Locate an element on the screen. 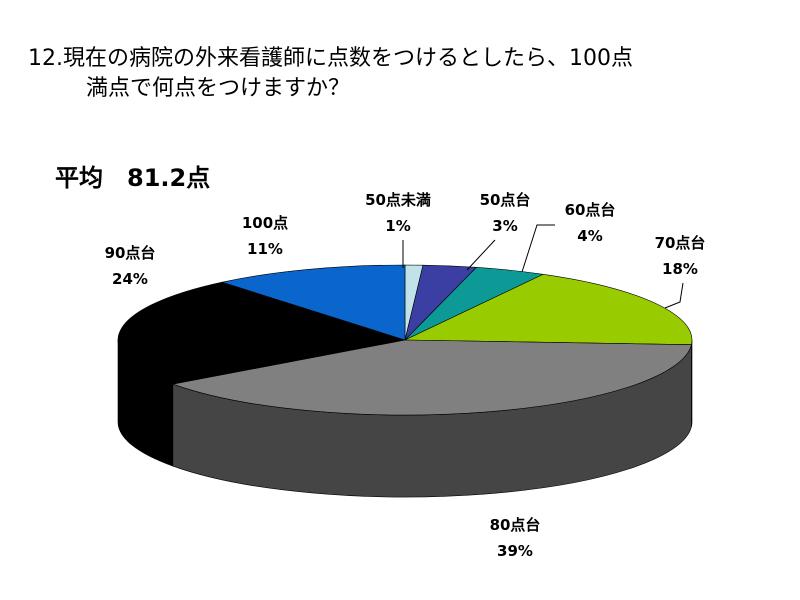 Image resolution: width=800 pixels, height=600 pixels. slice-value-label: 1% is located at coordinates (397, 226).